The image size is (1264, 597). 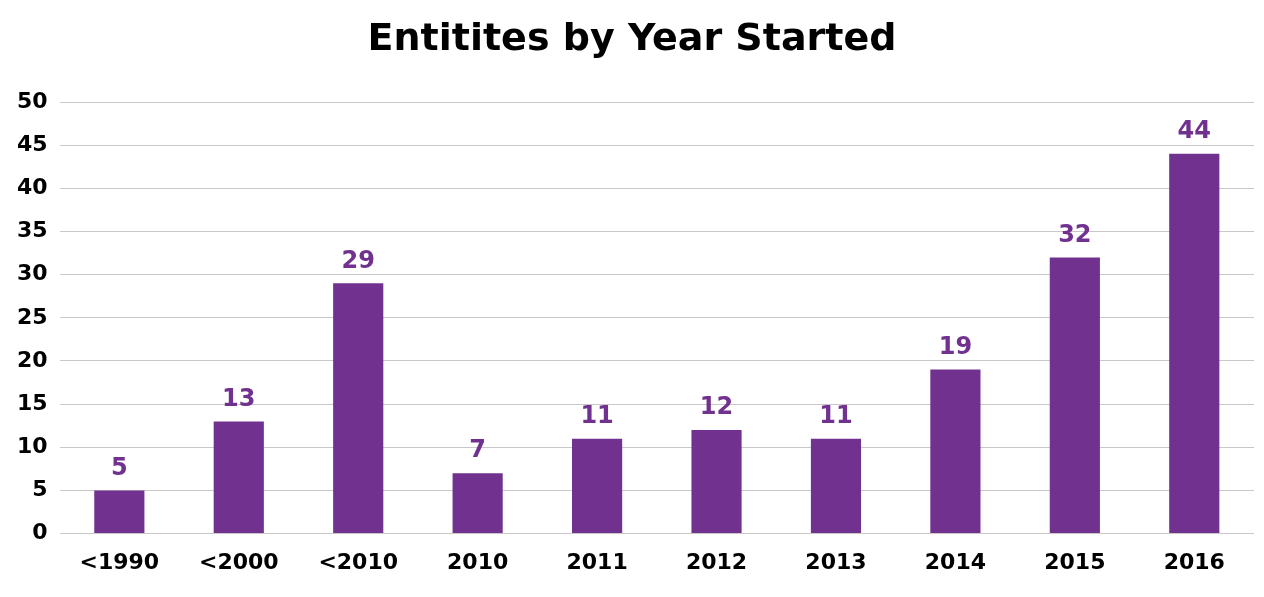 I want to click on x-tick-label: 2014, so click(x=955, y=561).